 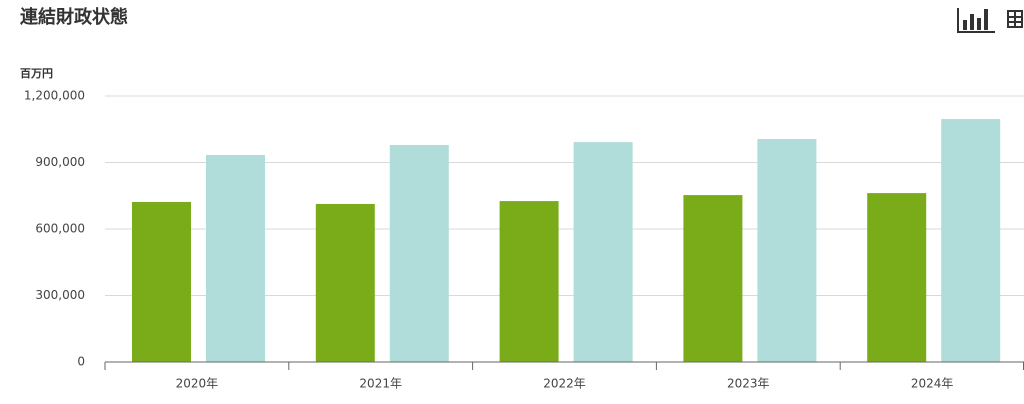 What do you see at coordinates (81, 362) in the screenshot?
I see `y-tick-label: 0` at bounding box center [81, 362].